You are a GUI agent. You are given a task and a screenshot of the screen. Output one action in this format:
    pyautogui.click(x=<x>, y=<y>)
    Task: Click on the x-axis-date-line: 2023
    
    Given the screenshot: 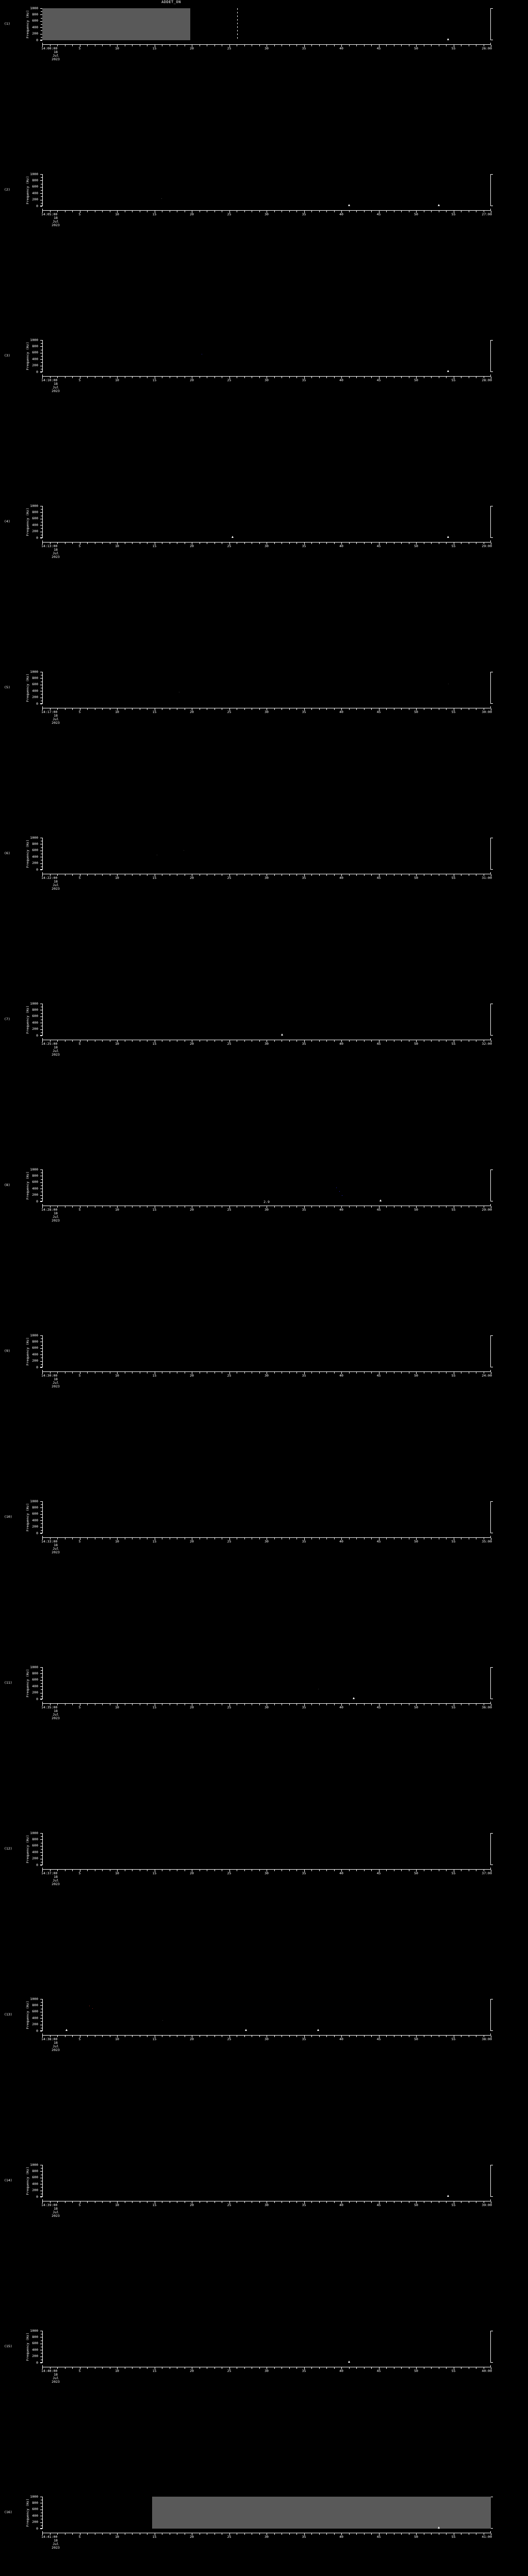 What is the action you would take?
    pyautogui.click(x=56, y=391)
    